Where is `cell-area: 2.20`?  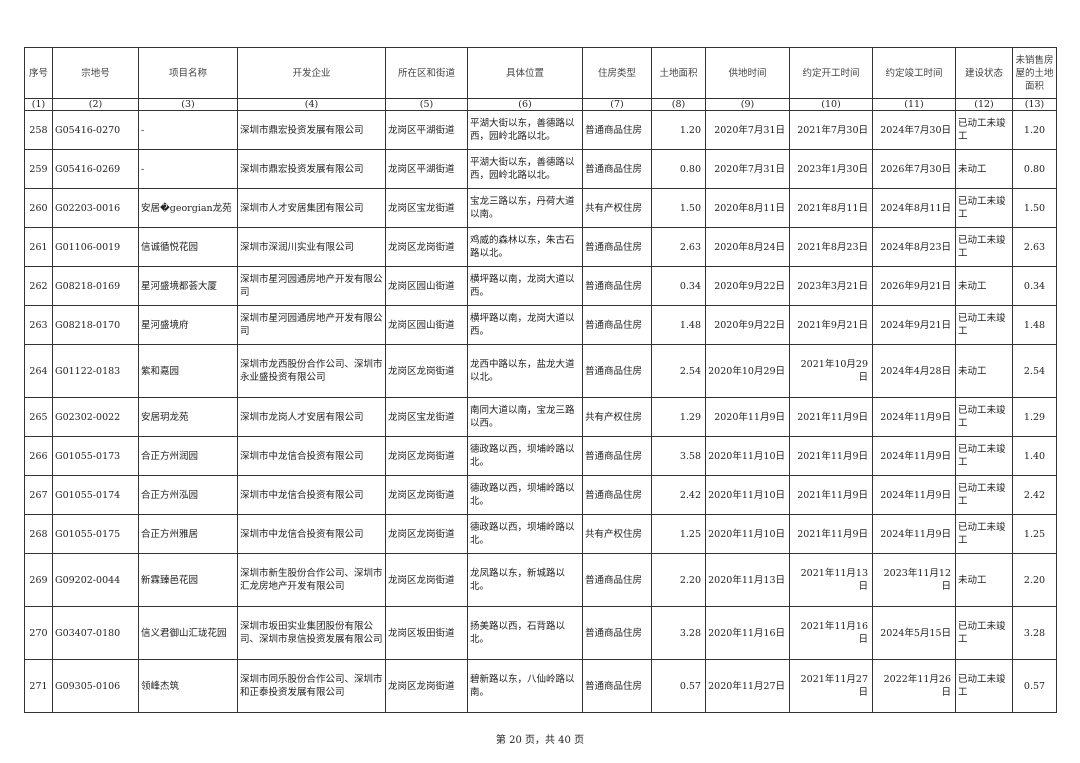
cell-area: 2.20 is located at coordinates (678, 580).